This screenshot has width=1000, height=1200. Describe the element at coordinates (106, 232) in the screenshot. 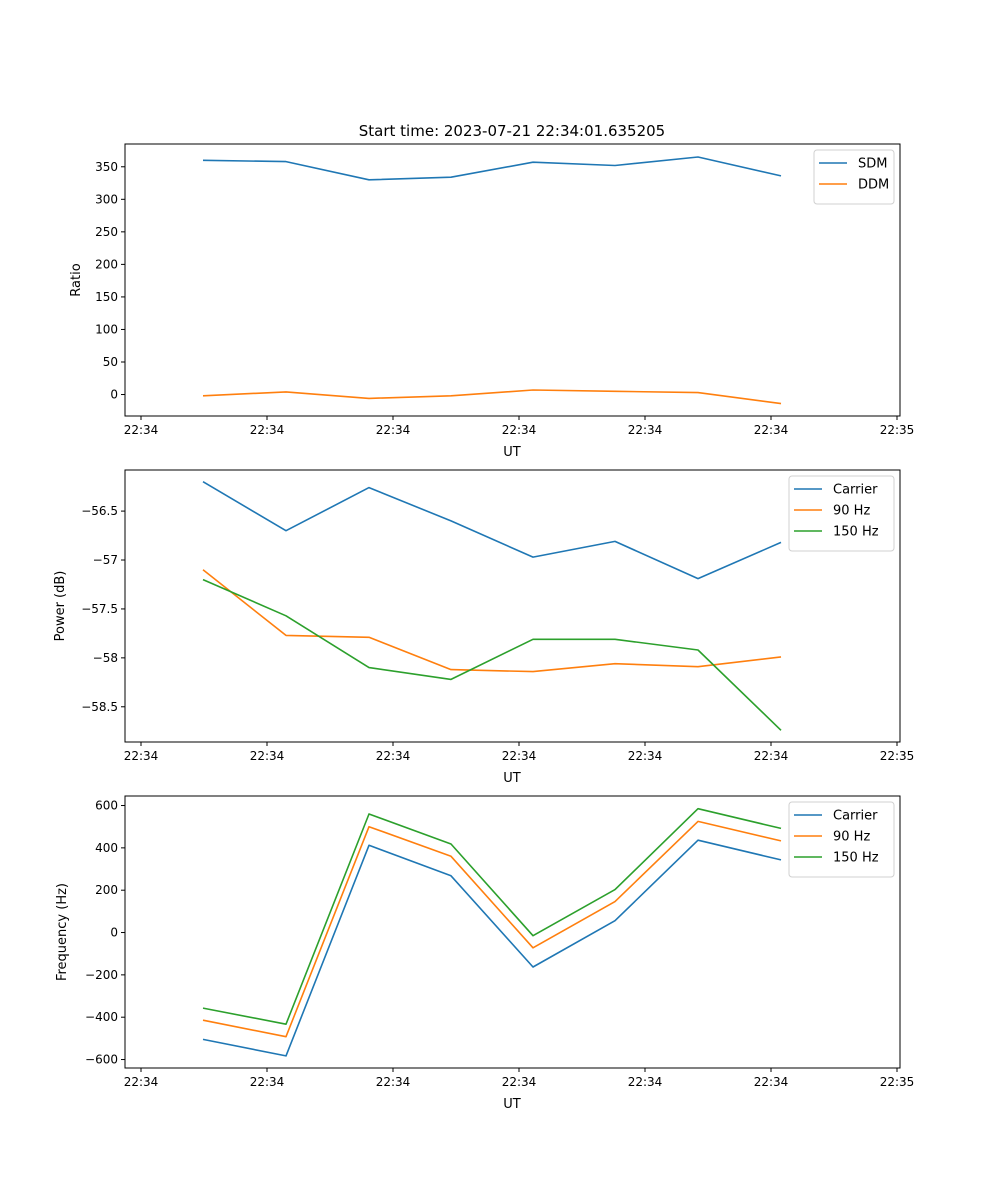

I see `y-tick-label: 250` at that location.